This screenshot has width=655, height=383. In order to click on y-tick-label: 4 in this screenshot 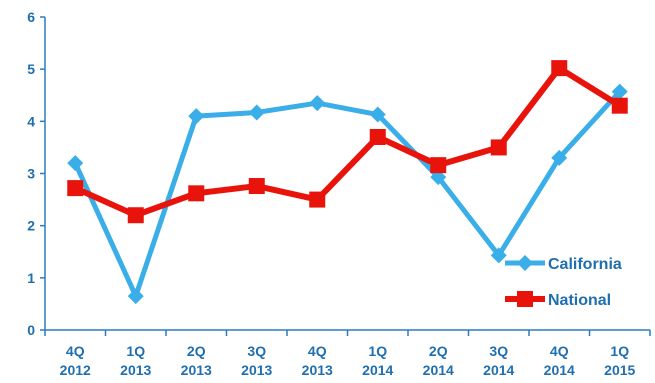, I will do `click(31, 121)`.